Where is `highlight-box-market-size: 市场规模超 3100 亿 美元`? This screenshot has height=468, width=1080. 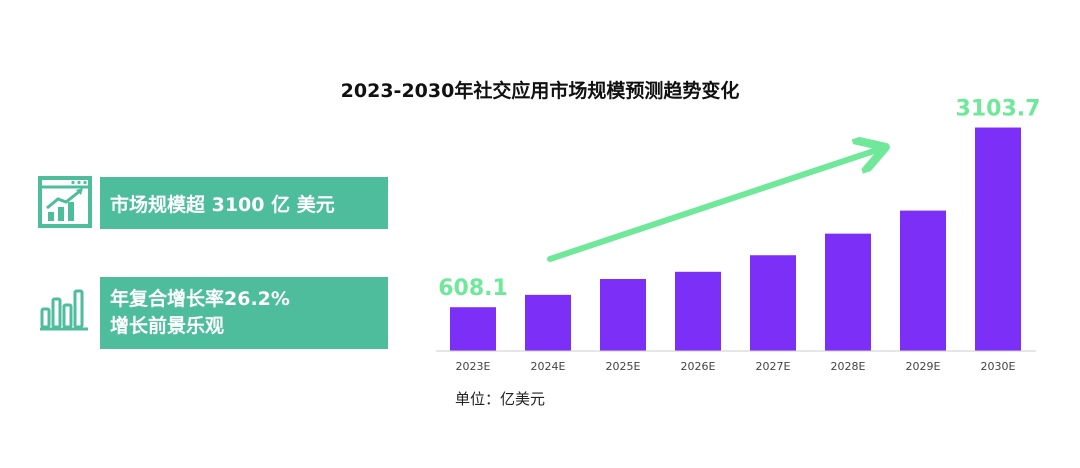 highlight-box-market-size: 市场规模超 3100 亿 美元 is located at coordinates (244, 203).